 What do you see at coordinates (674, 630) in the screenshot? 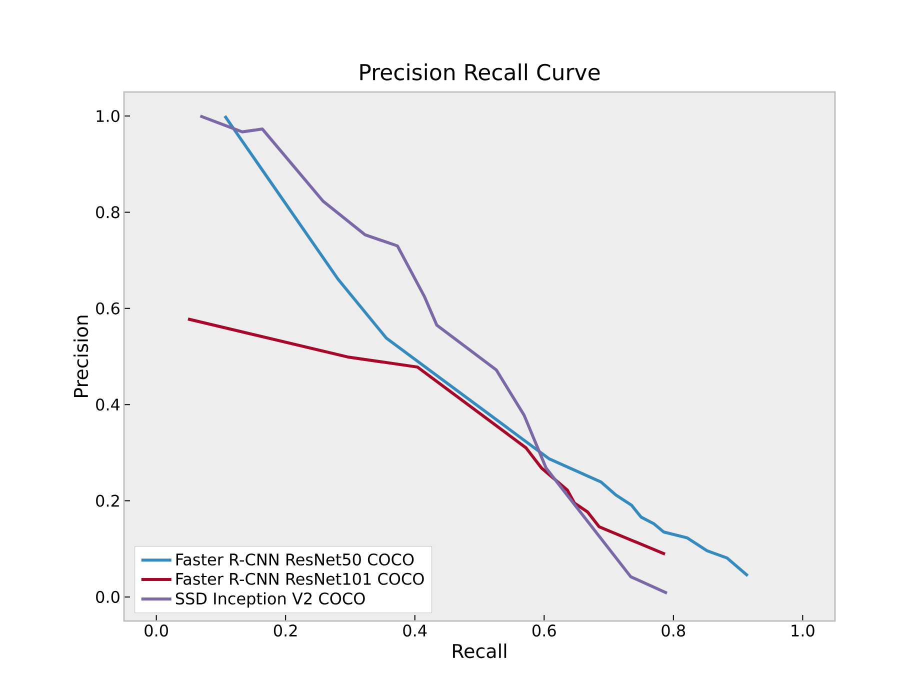
I see `x-tick-label: 0.8` at bounding box center [674, 630].